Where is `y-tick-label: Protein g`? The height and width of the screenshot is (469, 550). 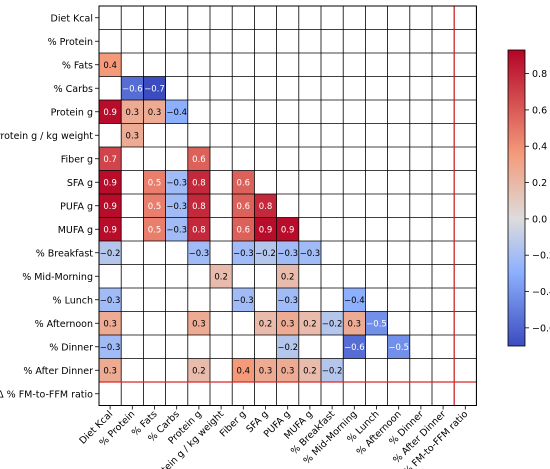
y-tick-label: Protein g is located at coordinates (72, 112).